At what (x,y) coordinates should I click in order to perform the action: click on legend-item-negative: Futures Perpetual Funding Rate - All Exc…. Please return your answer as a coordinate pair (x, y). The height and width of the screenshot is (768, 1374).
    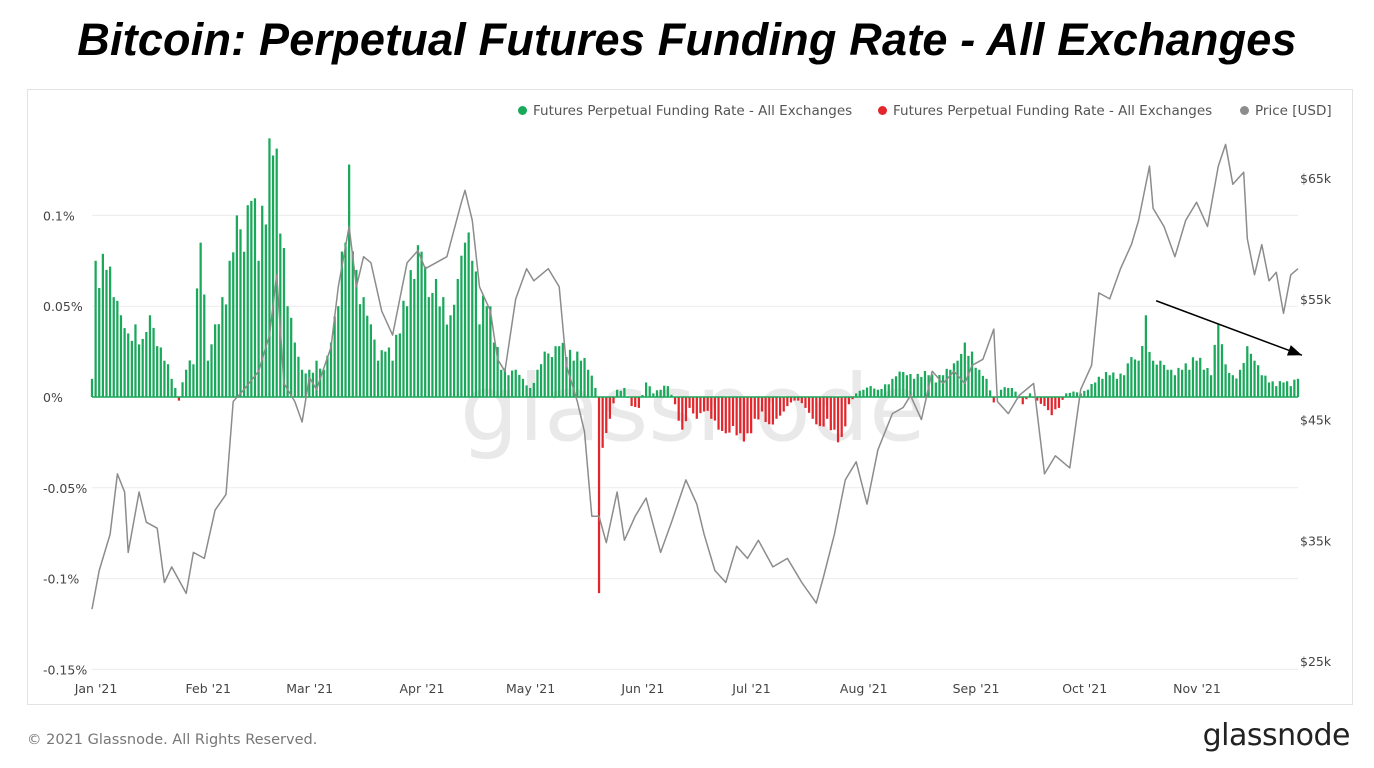
    Looking at the image, I should click on (1045, 111).